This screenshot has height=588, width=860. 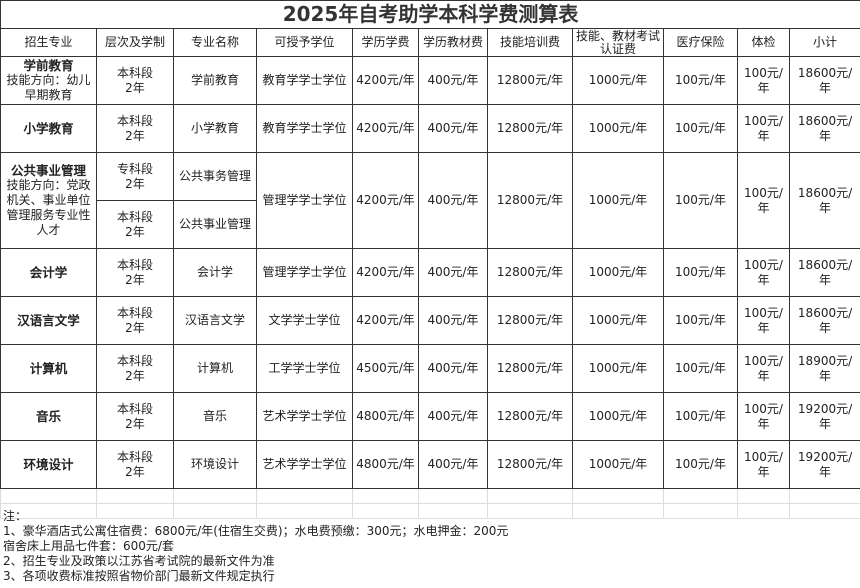 I want to click on header-cell: 学历教材费, so click(x=453, y=42).